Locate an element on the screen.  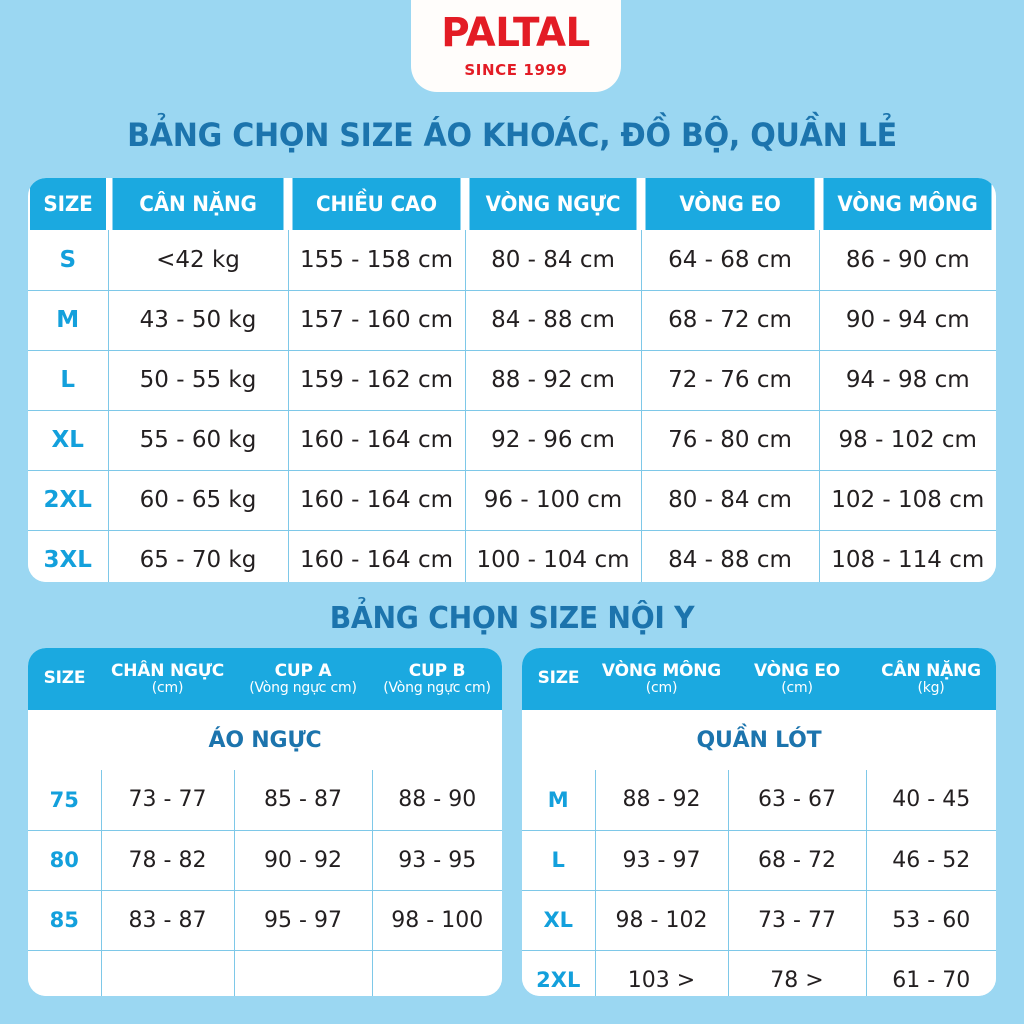
size-cell: 85 is located at coordinates (65, 920).